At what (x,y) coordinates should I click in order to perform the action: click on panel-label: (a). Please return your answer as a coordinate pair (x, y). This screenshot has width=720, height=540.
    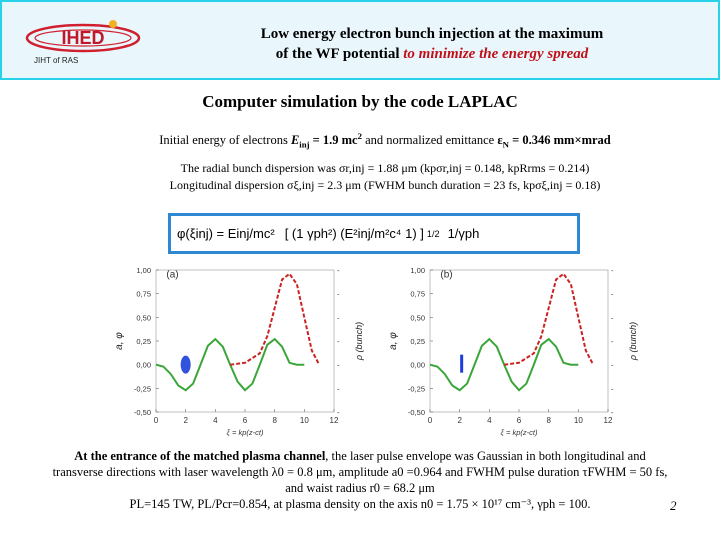
    Looking at the image, I should click on (172, 275).